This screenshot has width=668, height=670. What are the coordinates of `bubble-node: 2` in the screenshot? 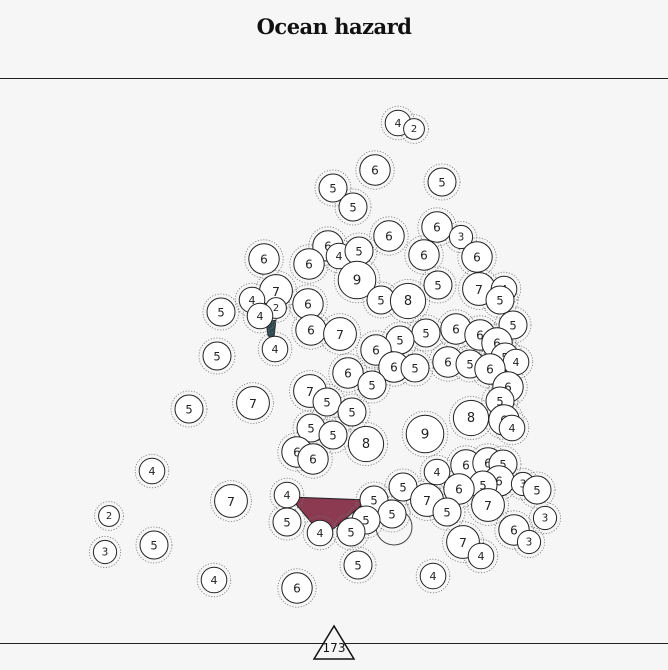 It's located at (109, 516).